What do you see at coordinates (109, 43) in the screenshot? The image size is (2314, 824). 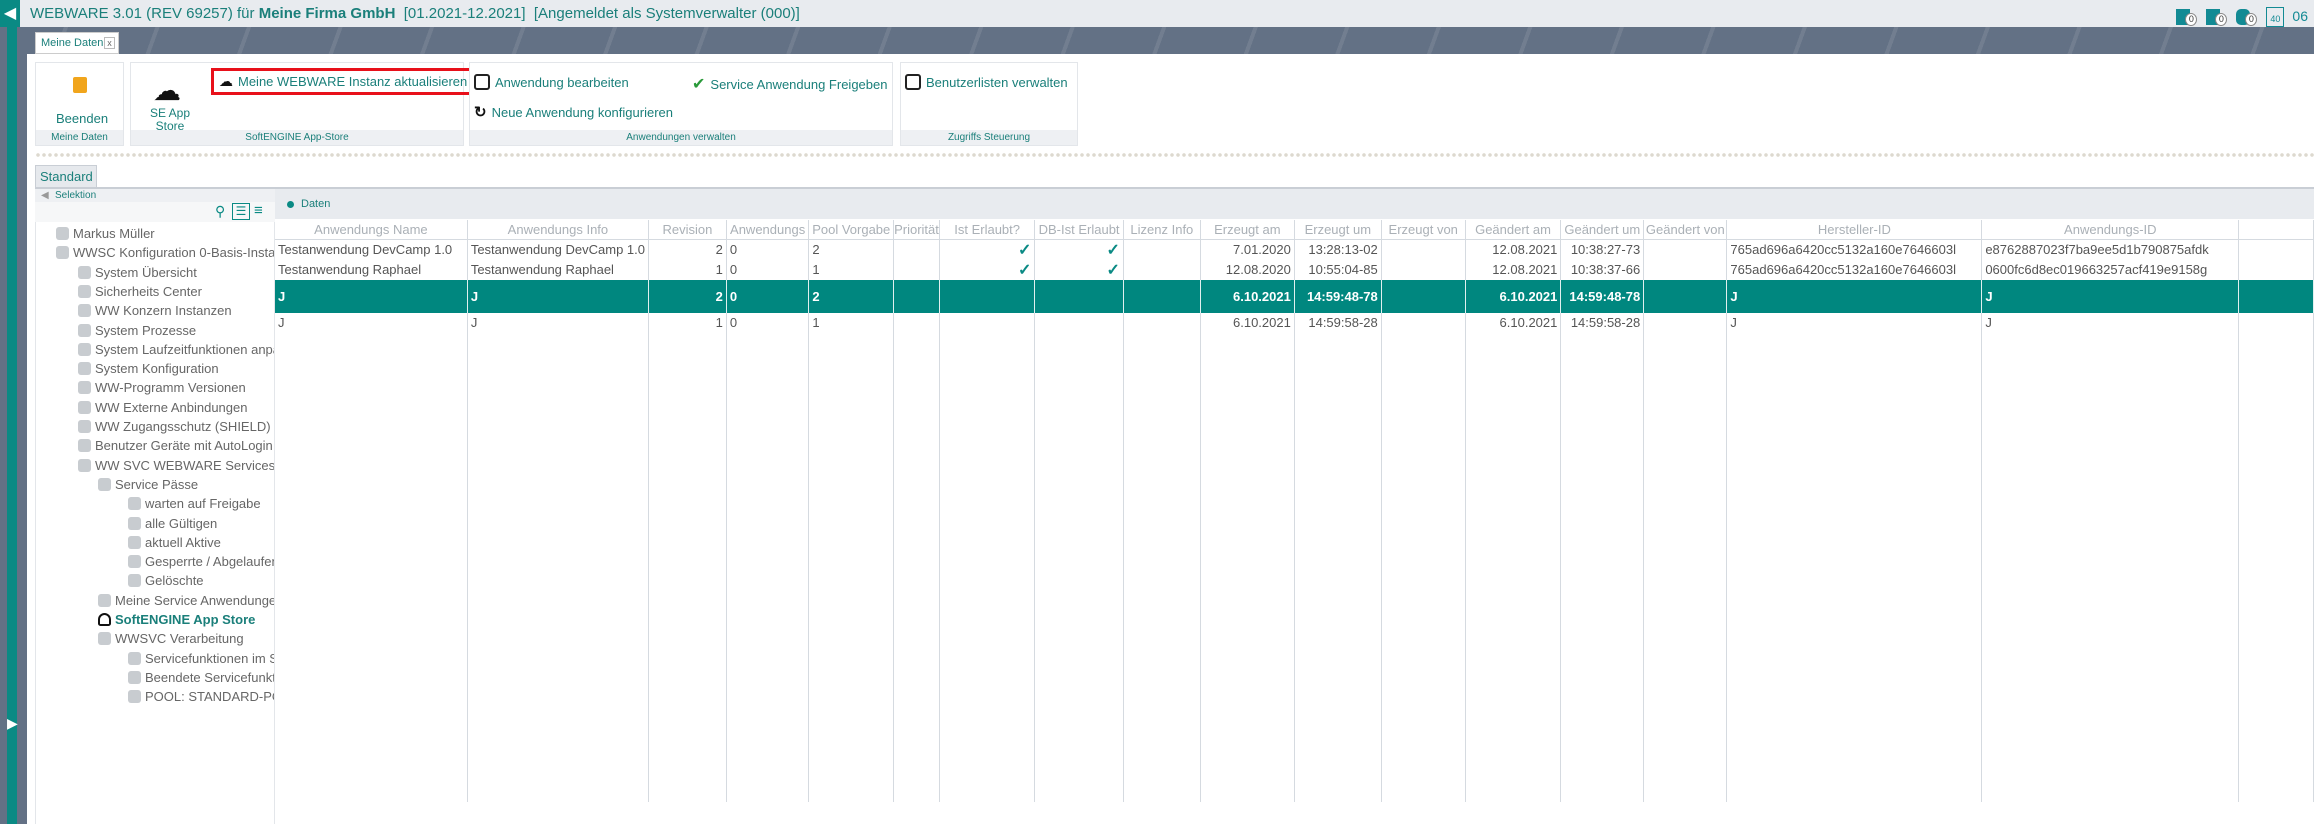 I see `close-tab-button: x` at bounding box center [109, 43].